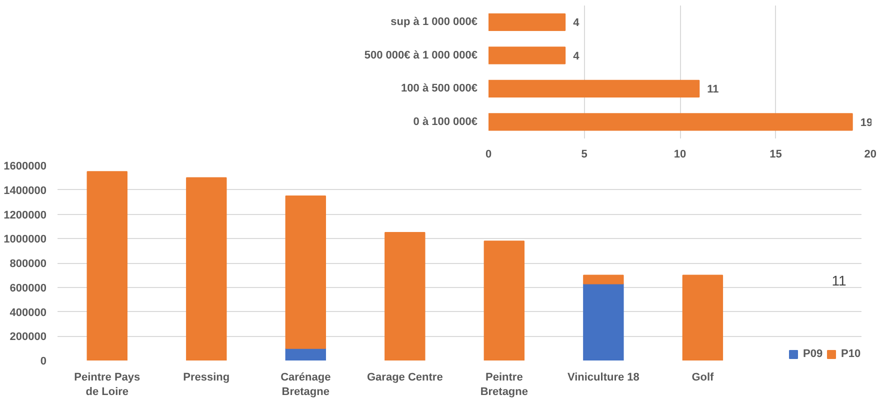  What do you see at coordinates (43, 362) in the screenshot?
I see `y-tick-label: 0` at bounding box center [43, 362].